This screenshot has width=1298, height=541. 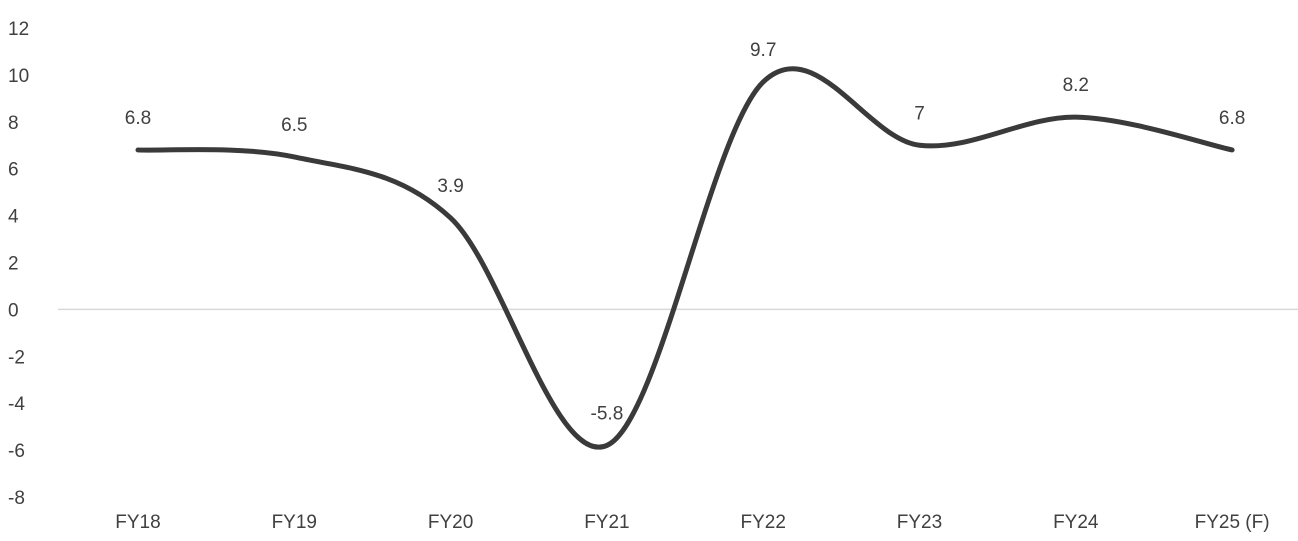 I want to click on data-label: 8.2, so click(x=1076, y=85).